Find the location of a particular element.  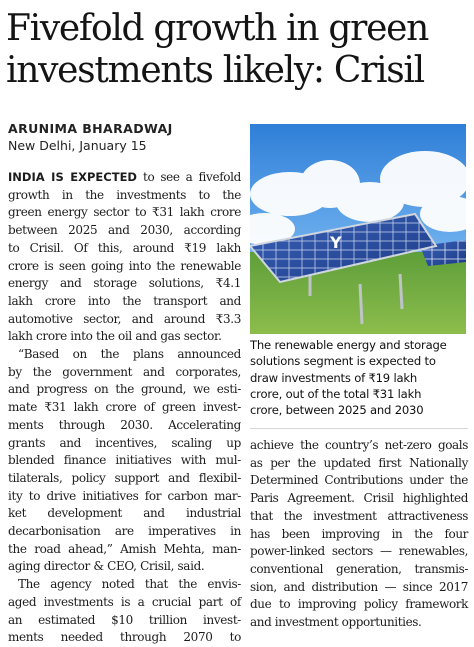

article-line: aging director & CEO, Crisil, said. is located at coordinates (106, 566).